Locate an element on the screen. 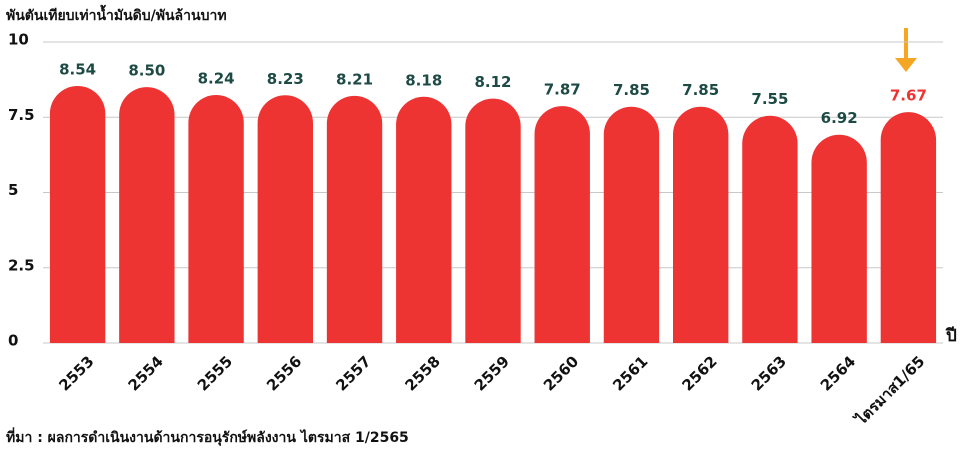 The image size is (969, 450). x-tick-label: ไตรมาส1/65 is located at coordinates (889, 391).